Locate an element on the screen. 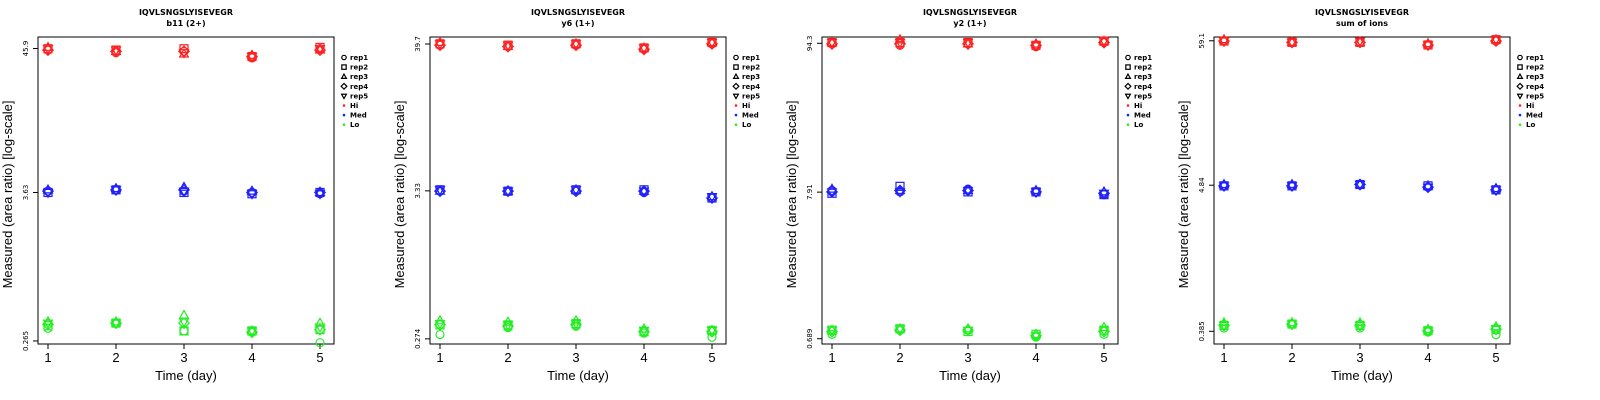 Image resolution: width=1600 pixels, height=400 pixels. legend-label: rep5 is located at coordinates (1535, 96).